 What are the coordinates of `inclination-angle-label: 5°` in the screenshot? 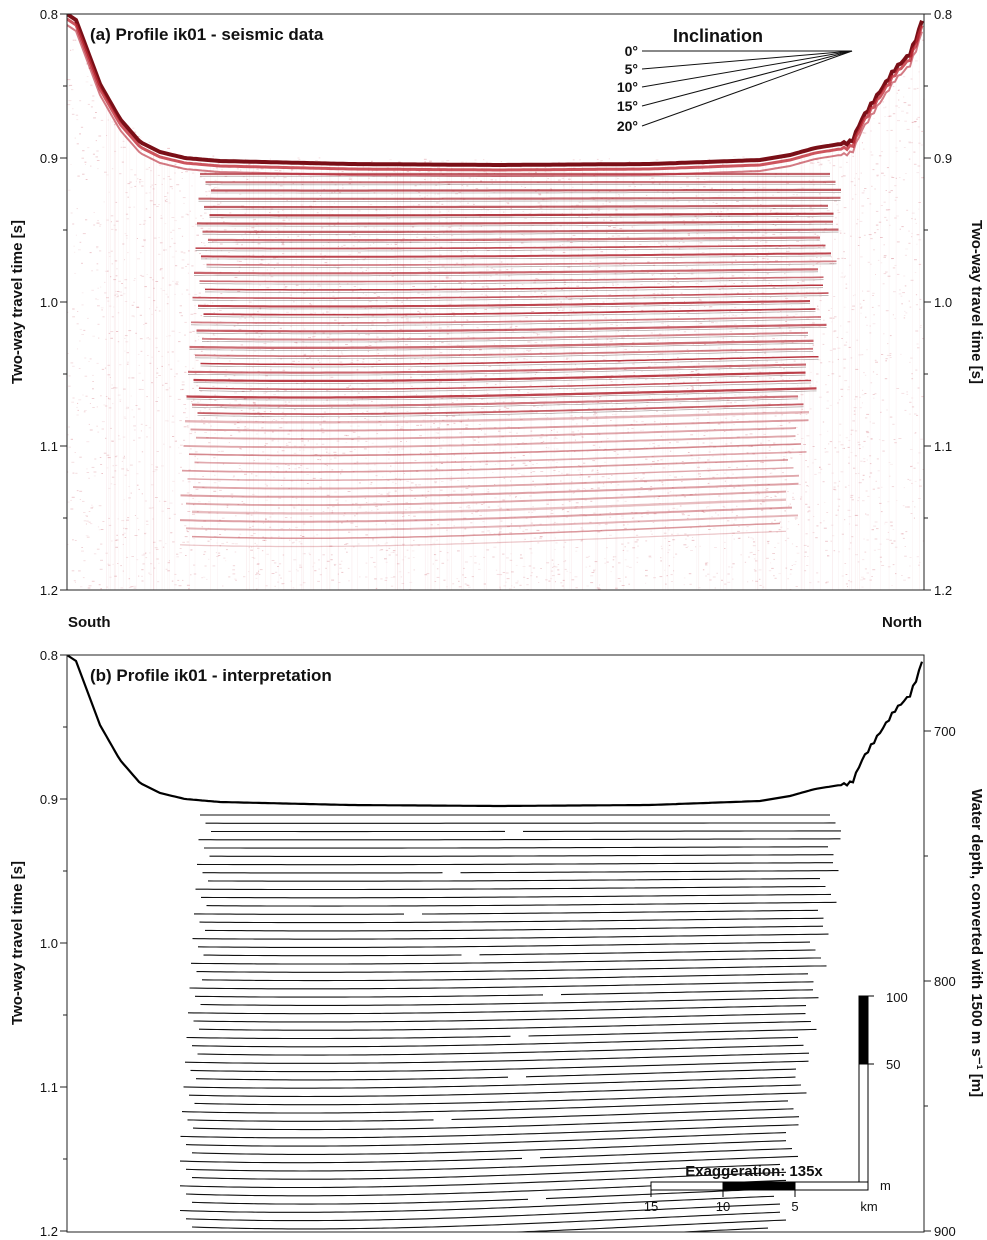 It's located at (631, 69).